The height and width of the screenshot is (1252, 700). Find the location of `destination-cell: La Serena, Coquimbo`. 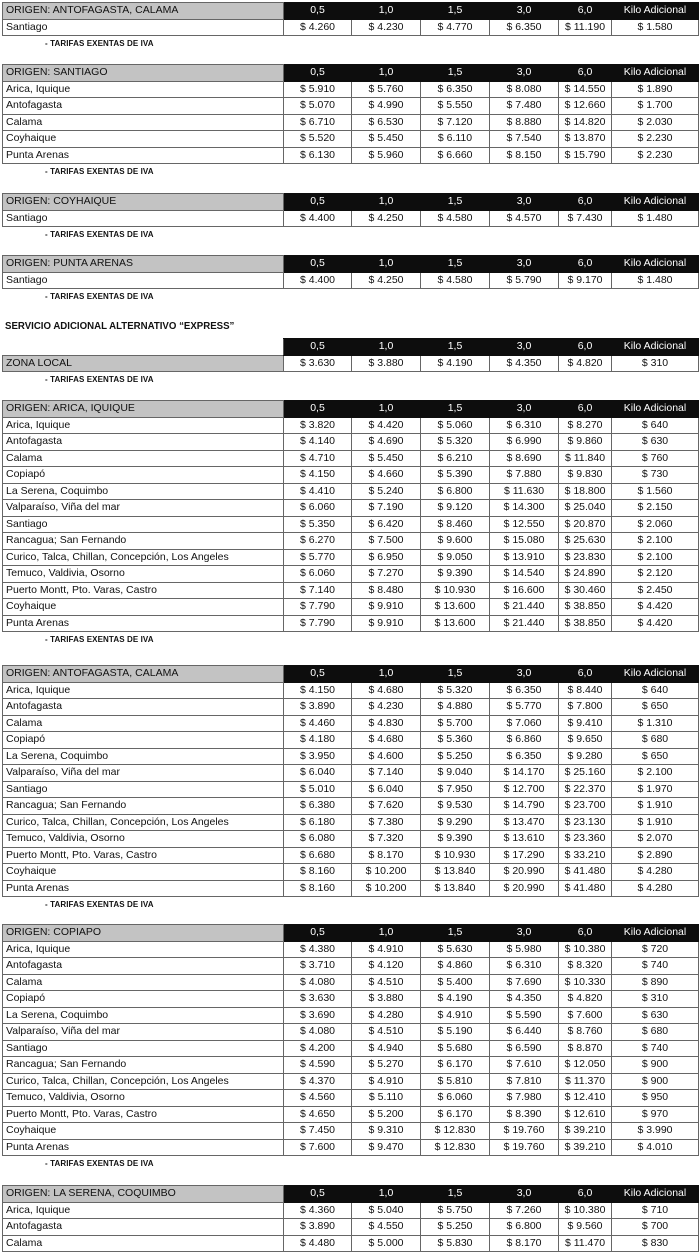

destination-cell: La Serena, Coquimbo is located at coordinates (143, 1015).